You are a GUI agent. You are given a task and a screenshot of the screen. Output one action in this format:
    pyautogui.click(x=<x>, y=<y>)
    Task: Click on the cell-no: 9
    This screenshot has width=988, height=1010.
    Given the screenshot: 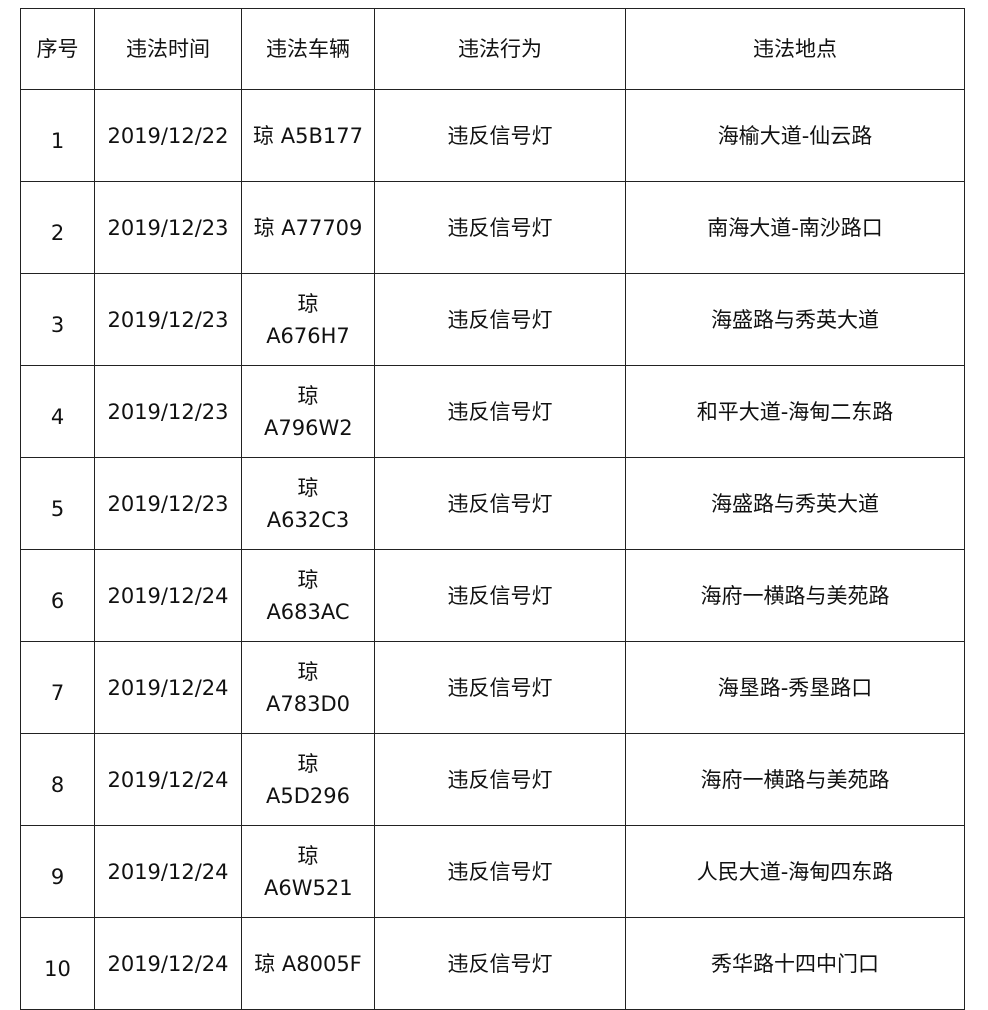 What is the action you would take?
    pyautogui.click(x=57, y=871)
    